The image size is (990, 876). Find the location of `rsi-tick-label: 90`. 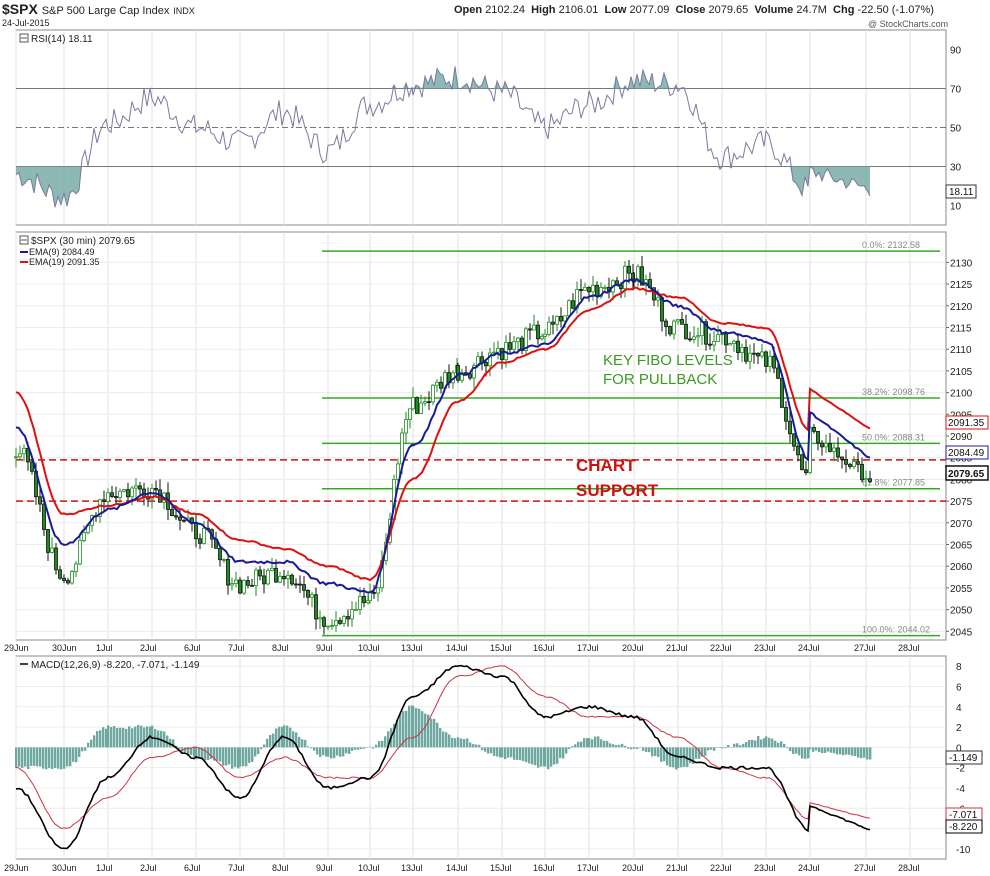

rsi-tick-label: 90 is located at coordinates (956, 51).